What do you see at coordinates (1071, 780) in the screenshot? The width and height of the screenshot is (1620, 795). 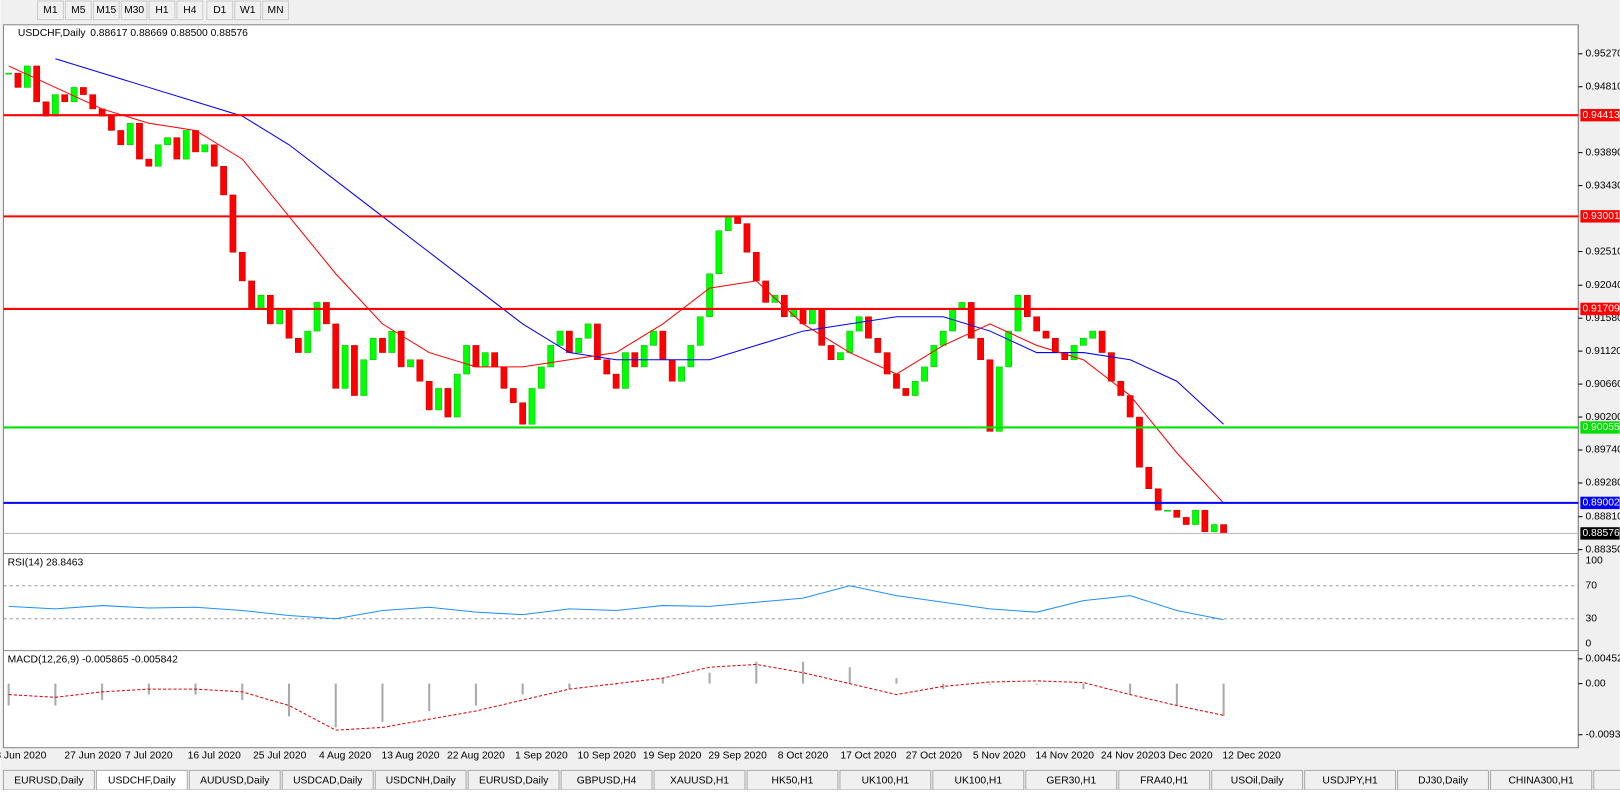 I see `tab-label: GER30,H1` at bounding box center [1071, 780].